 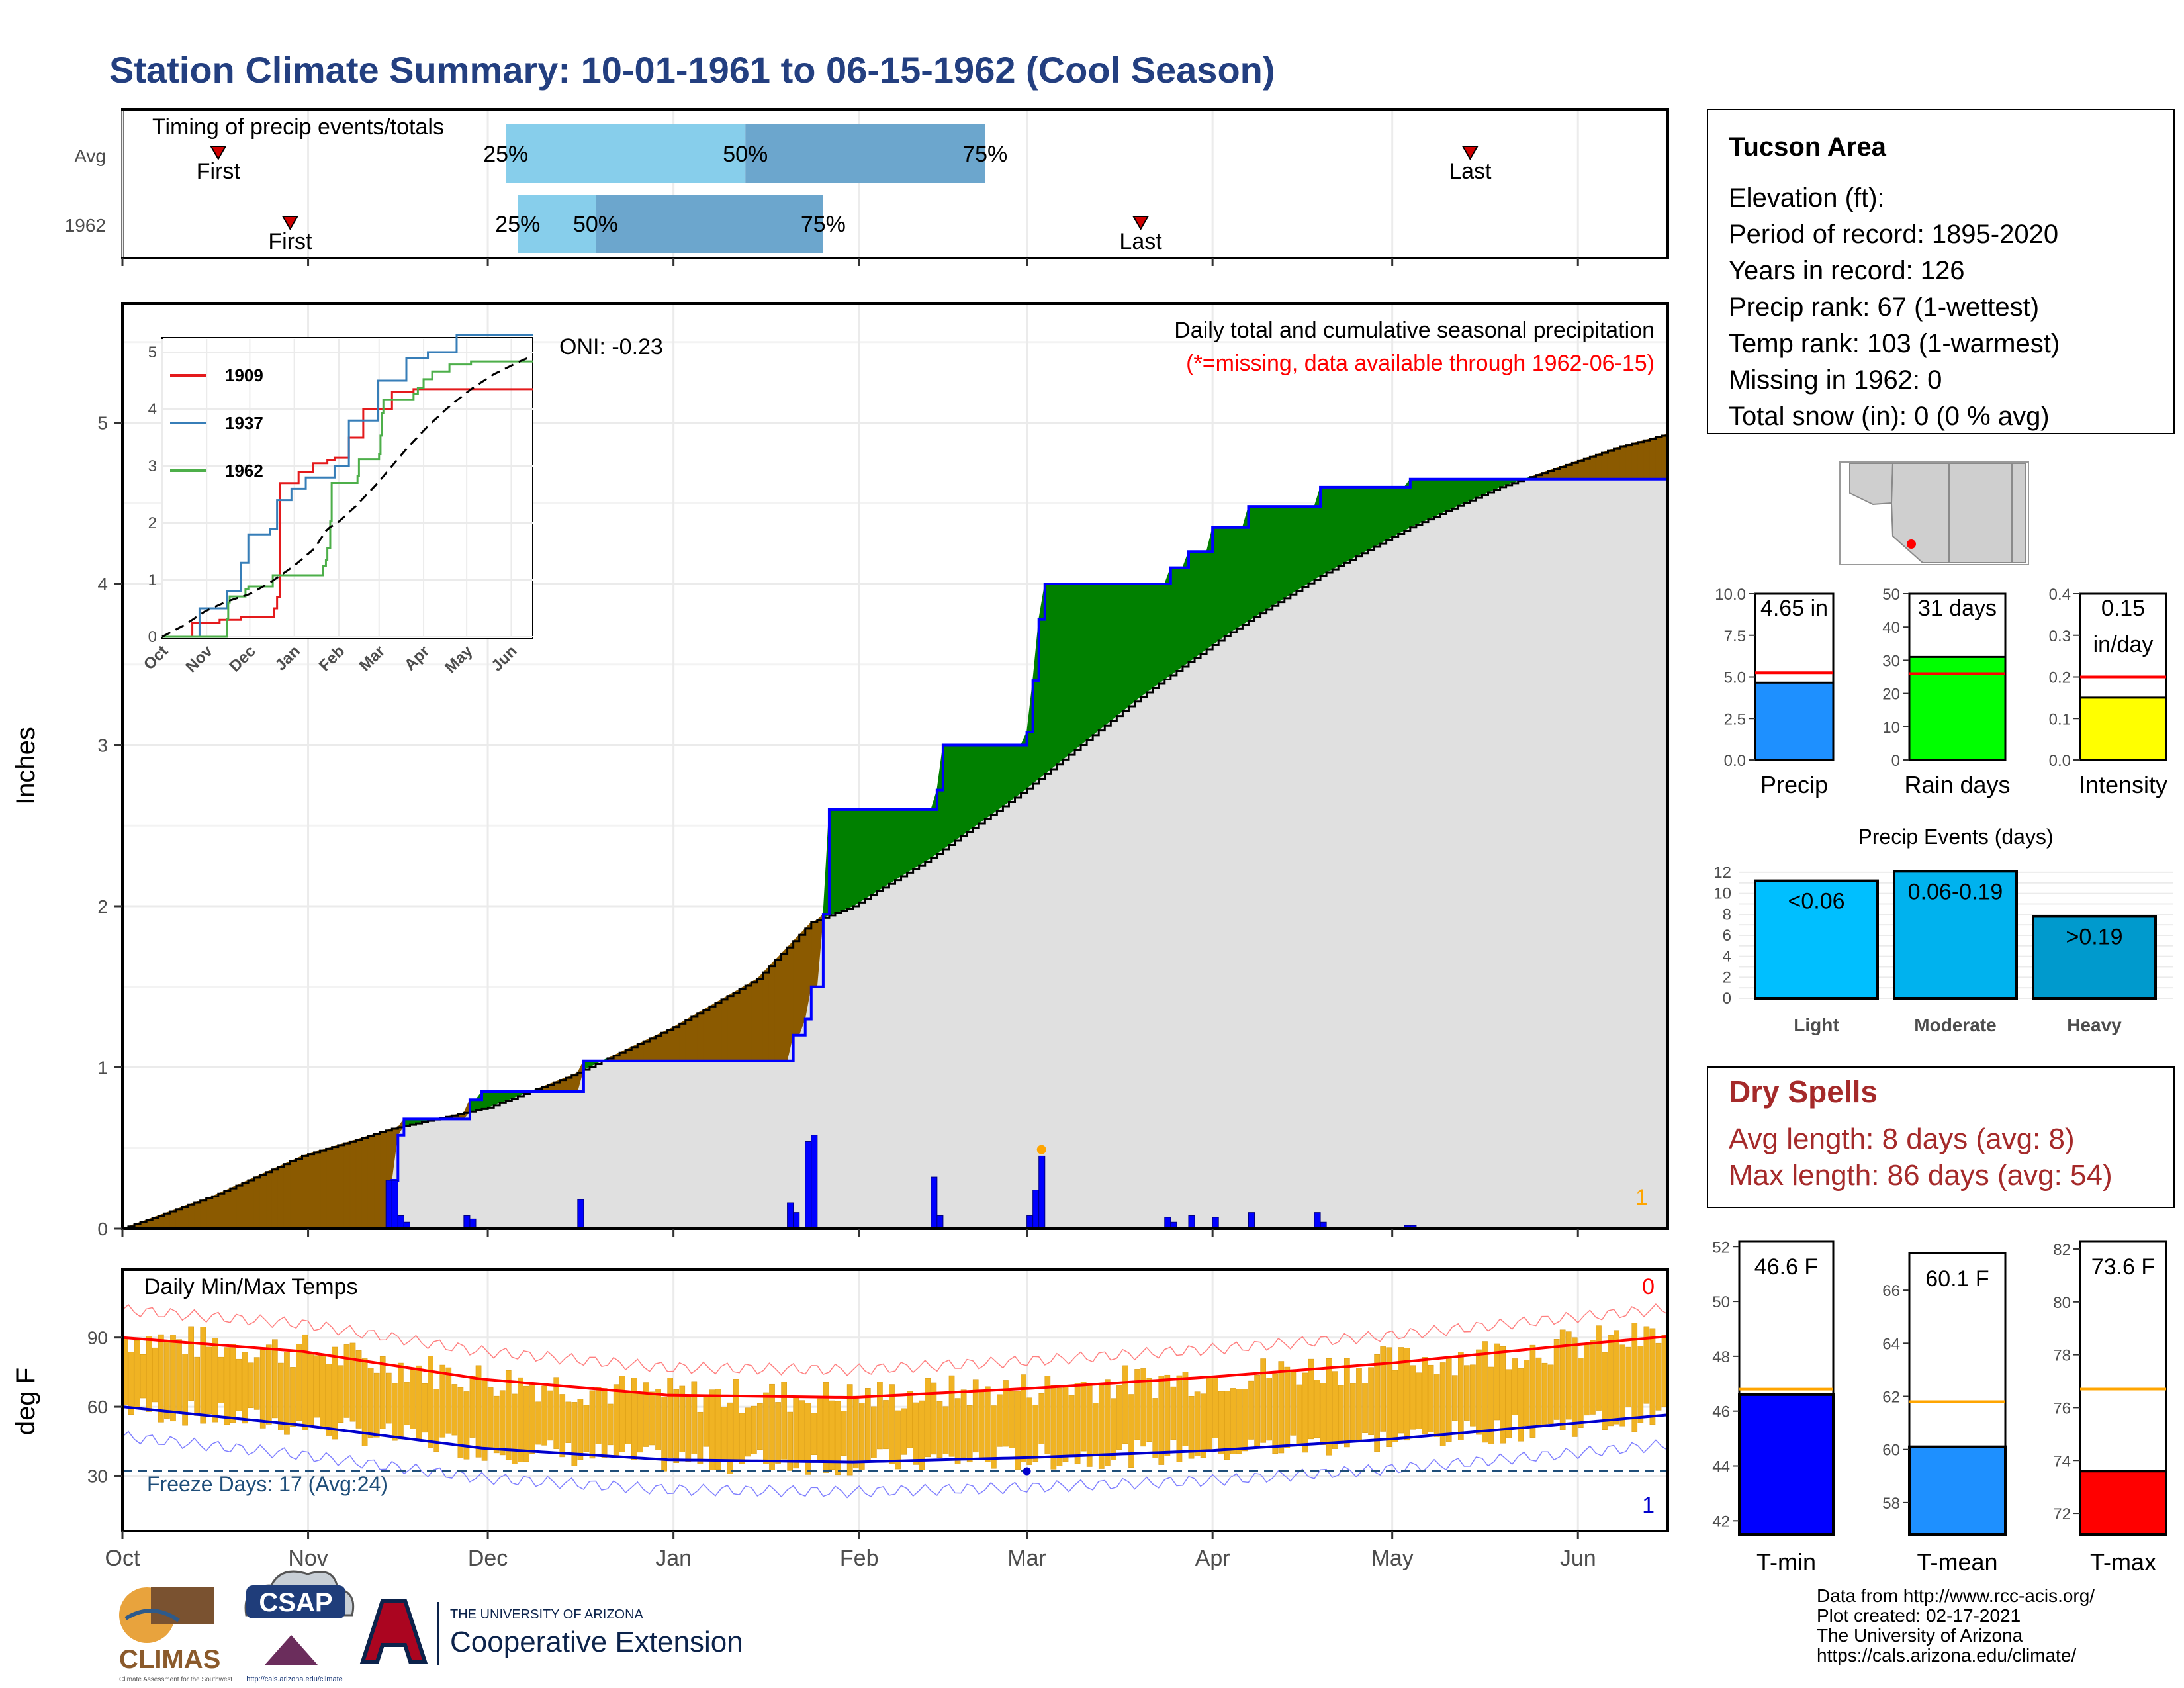 I want to click on temp-count-bottom: 1, so click(x=1649, y=1505).